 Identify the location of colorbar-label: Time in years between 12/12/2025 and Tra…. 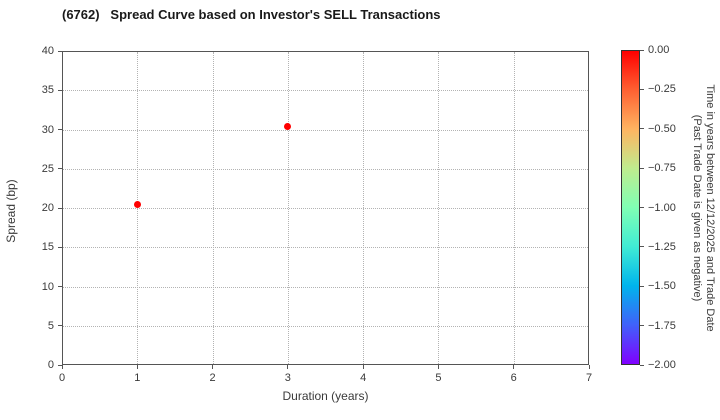
(703, 209).